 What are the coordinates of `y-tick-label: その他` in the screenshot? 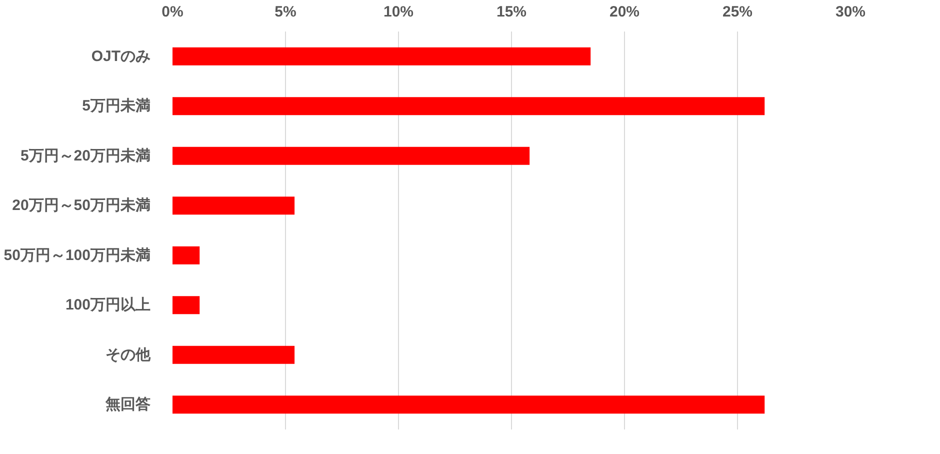 It's located at (129, 355).